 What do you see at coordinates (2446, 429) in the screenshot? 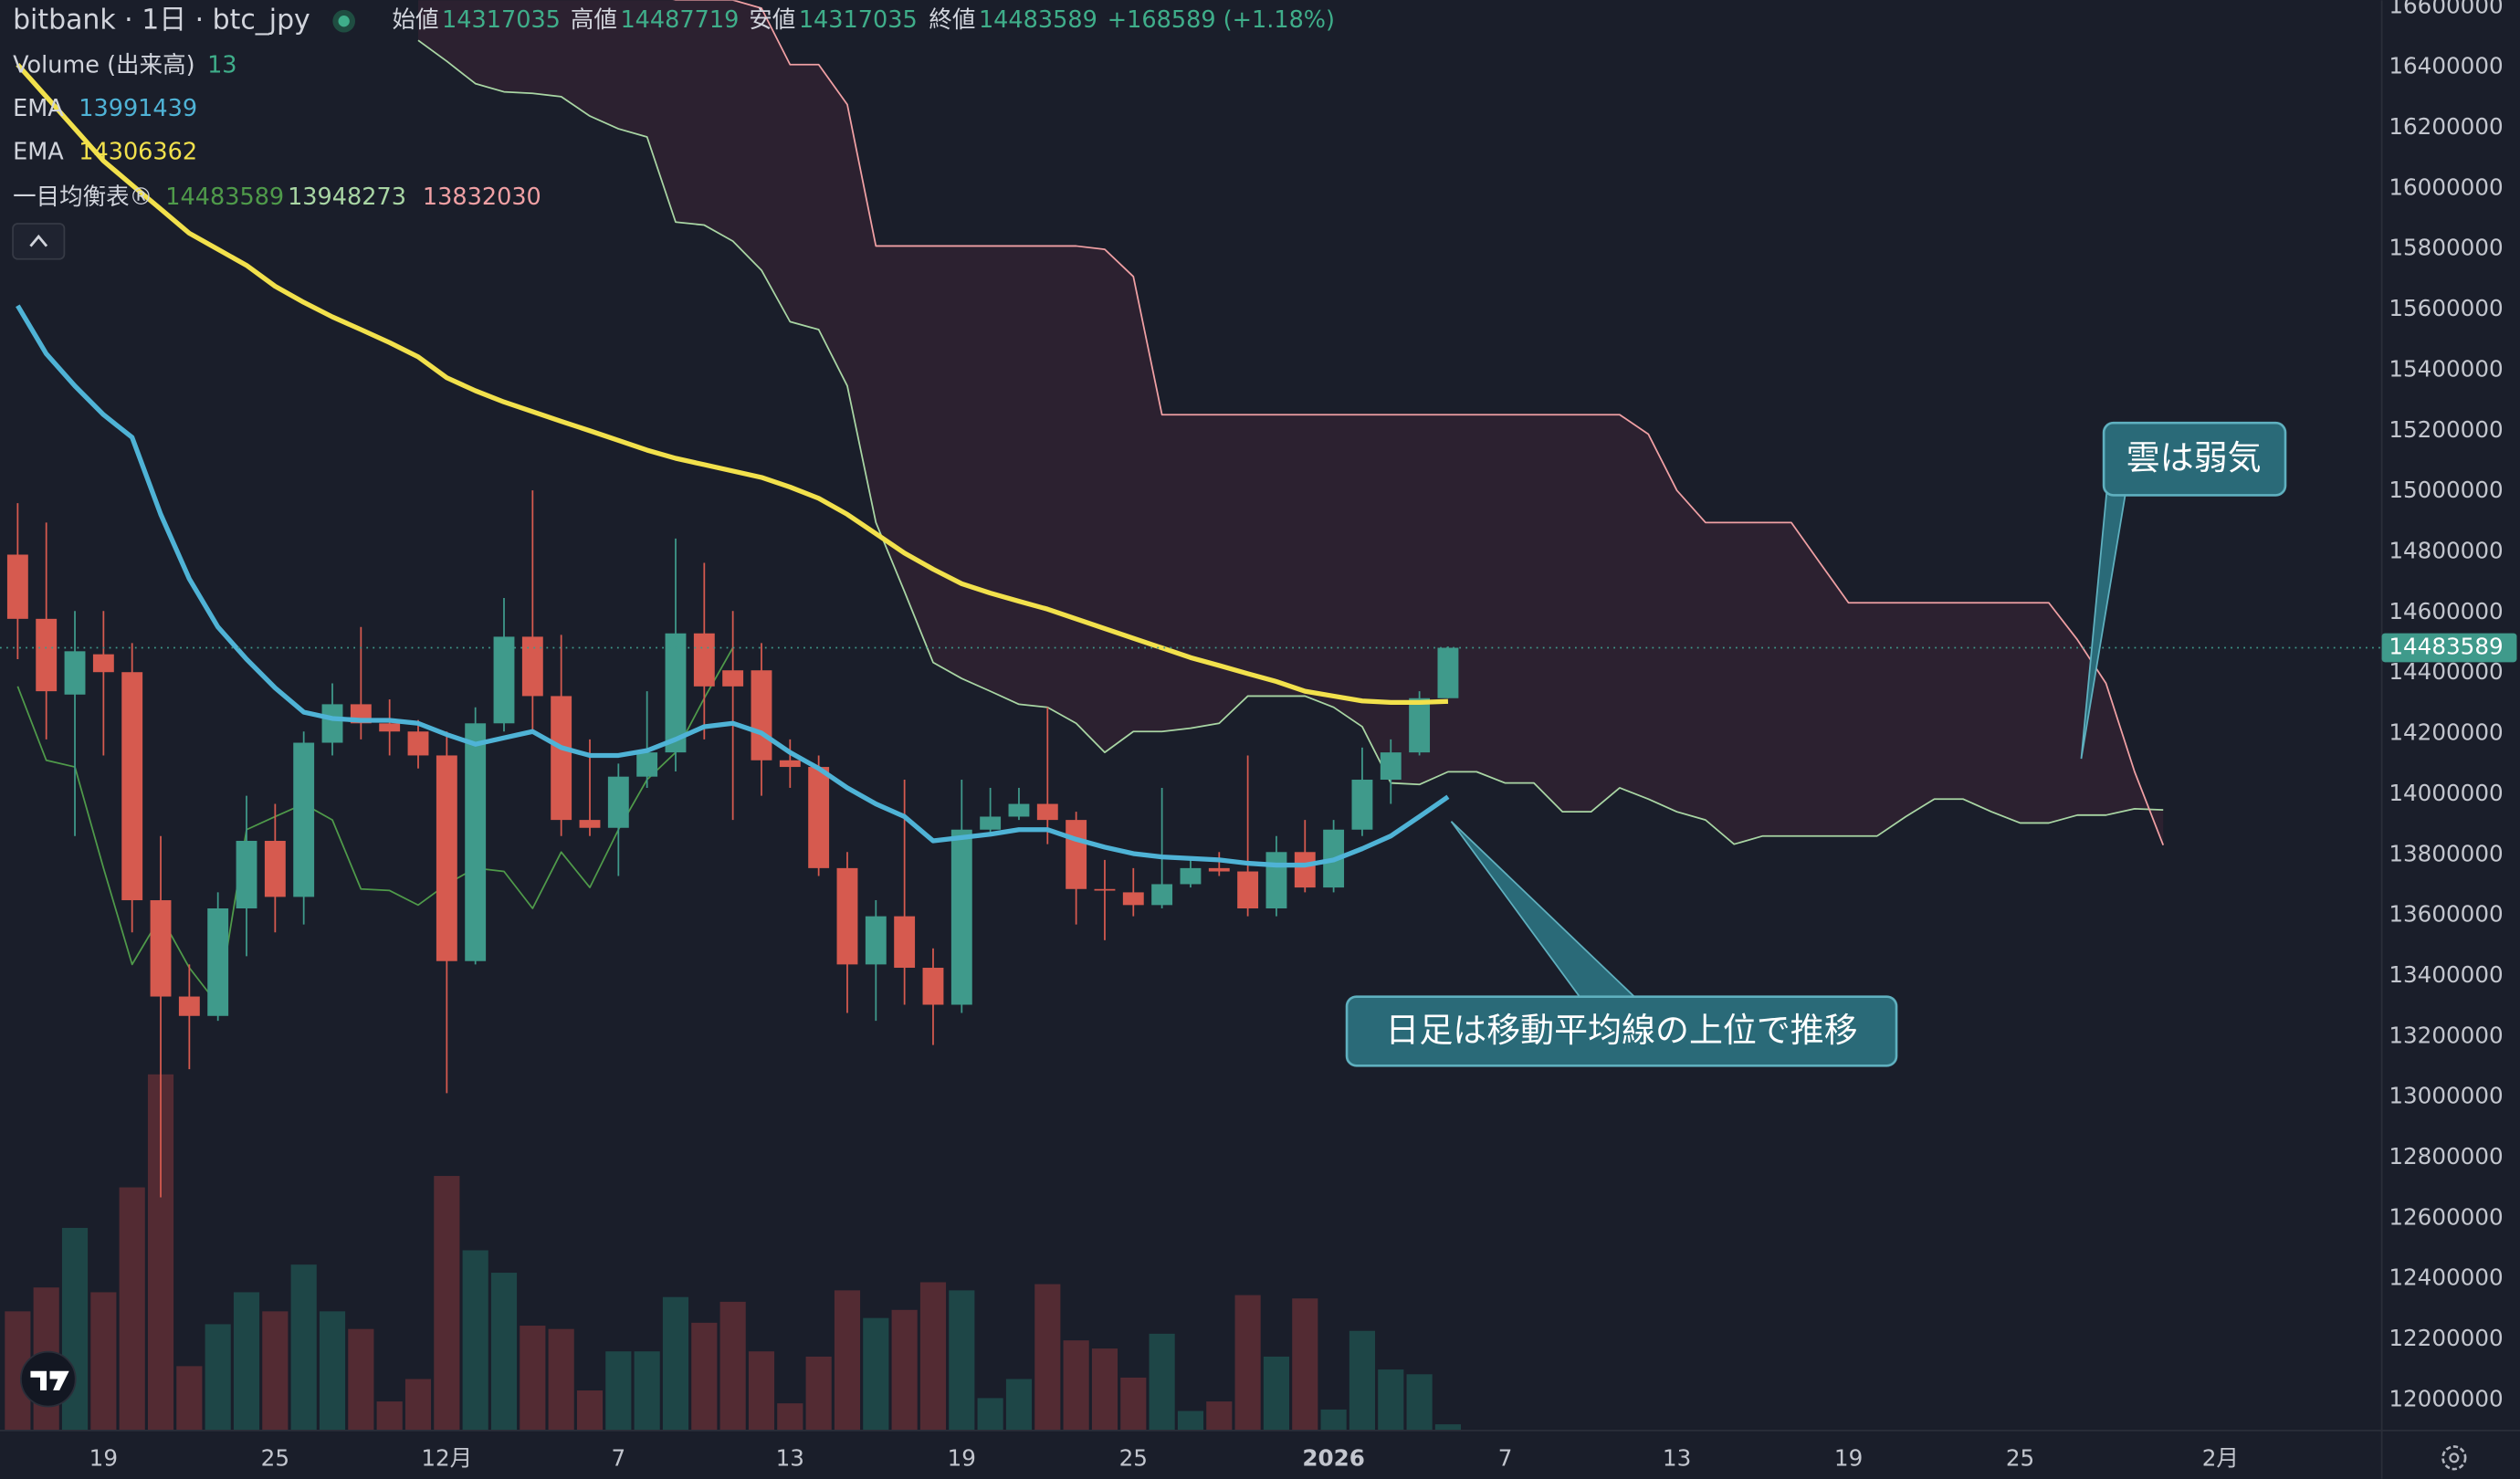
I see `y-tick-label: 15200000` at bounding box center [2446, 429].